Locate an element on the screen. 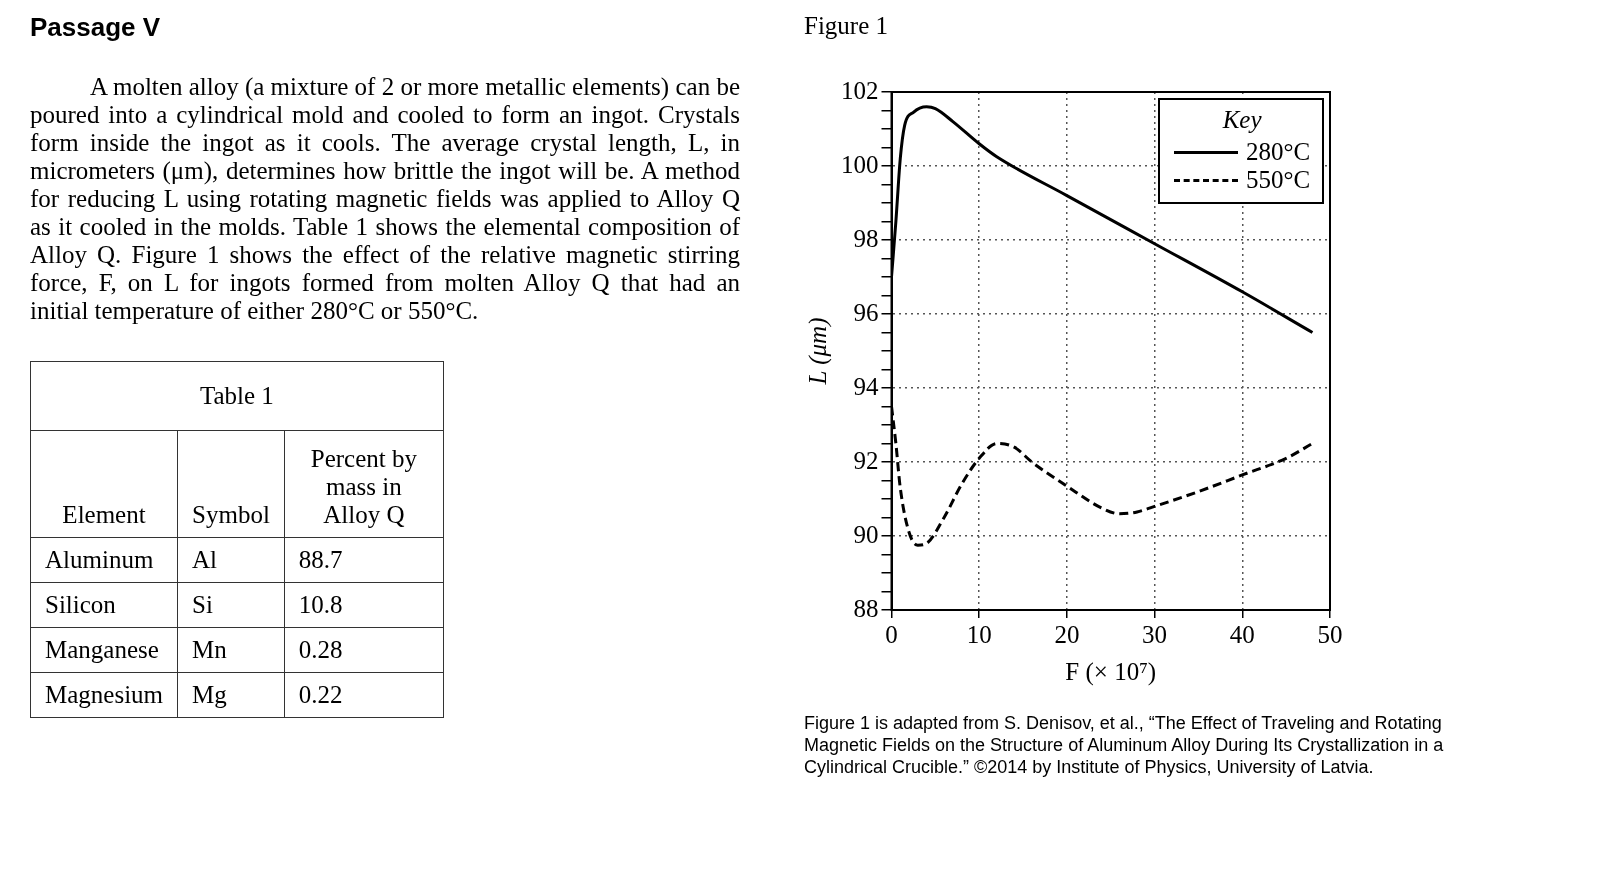  caption: Table 1 is located at coordinates (237, 396).